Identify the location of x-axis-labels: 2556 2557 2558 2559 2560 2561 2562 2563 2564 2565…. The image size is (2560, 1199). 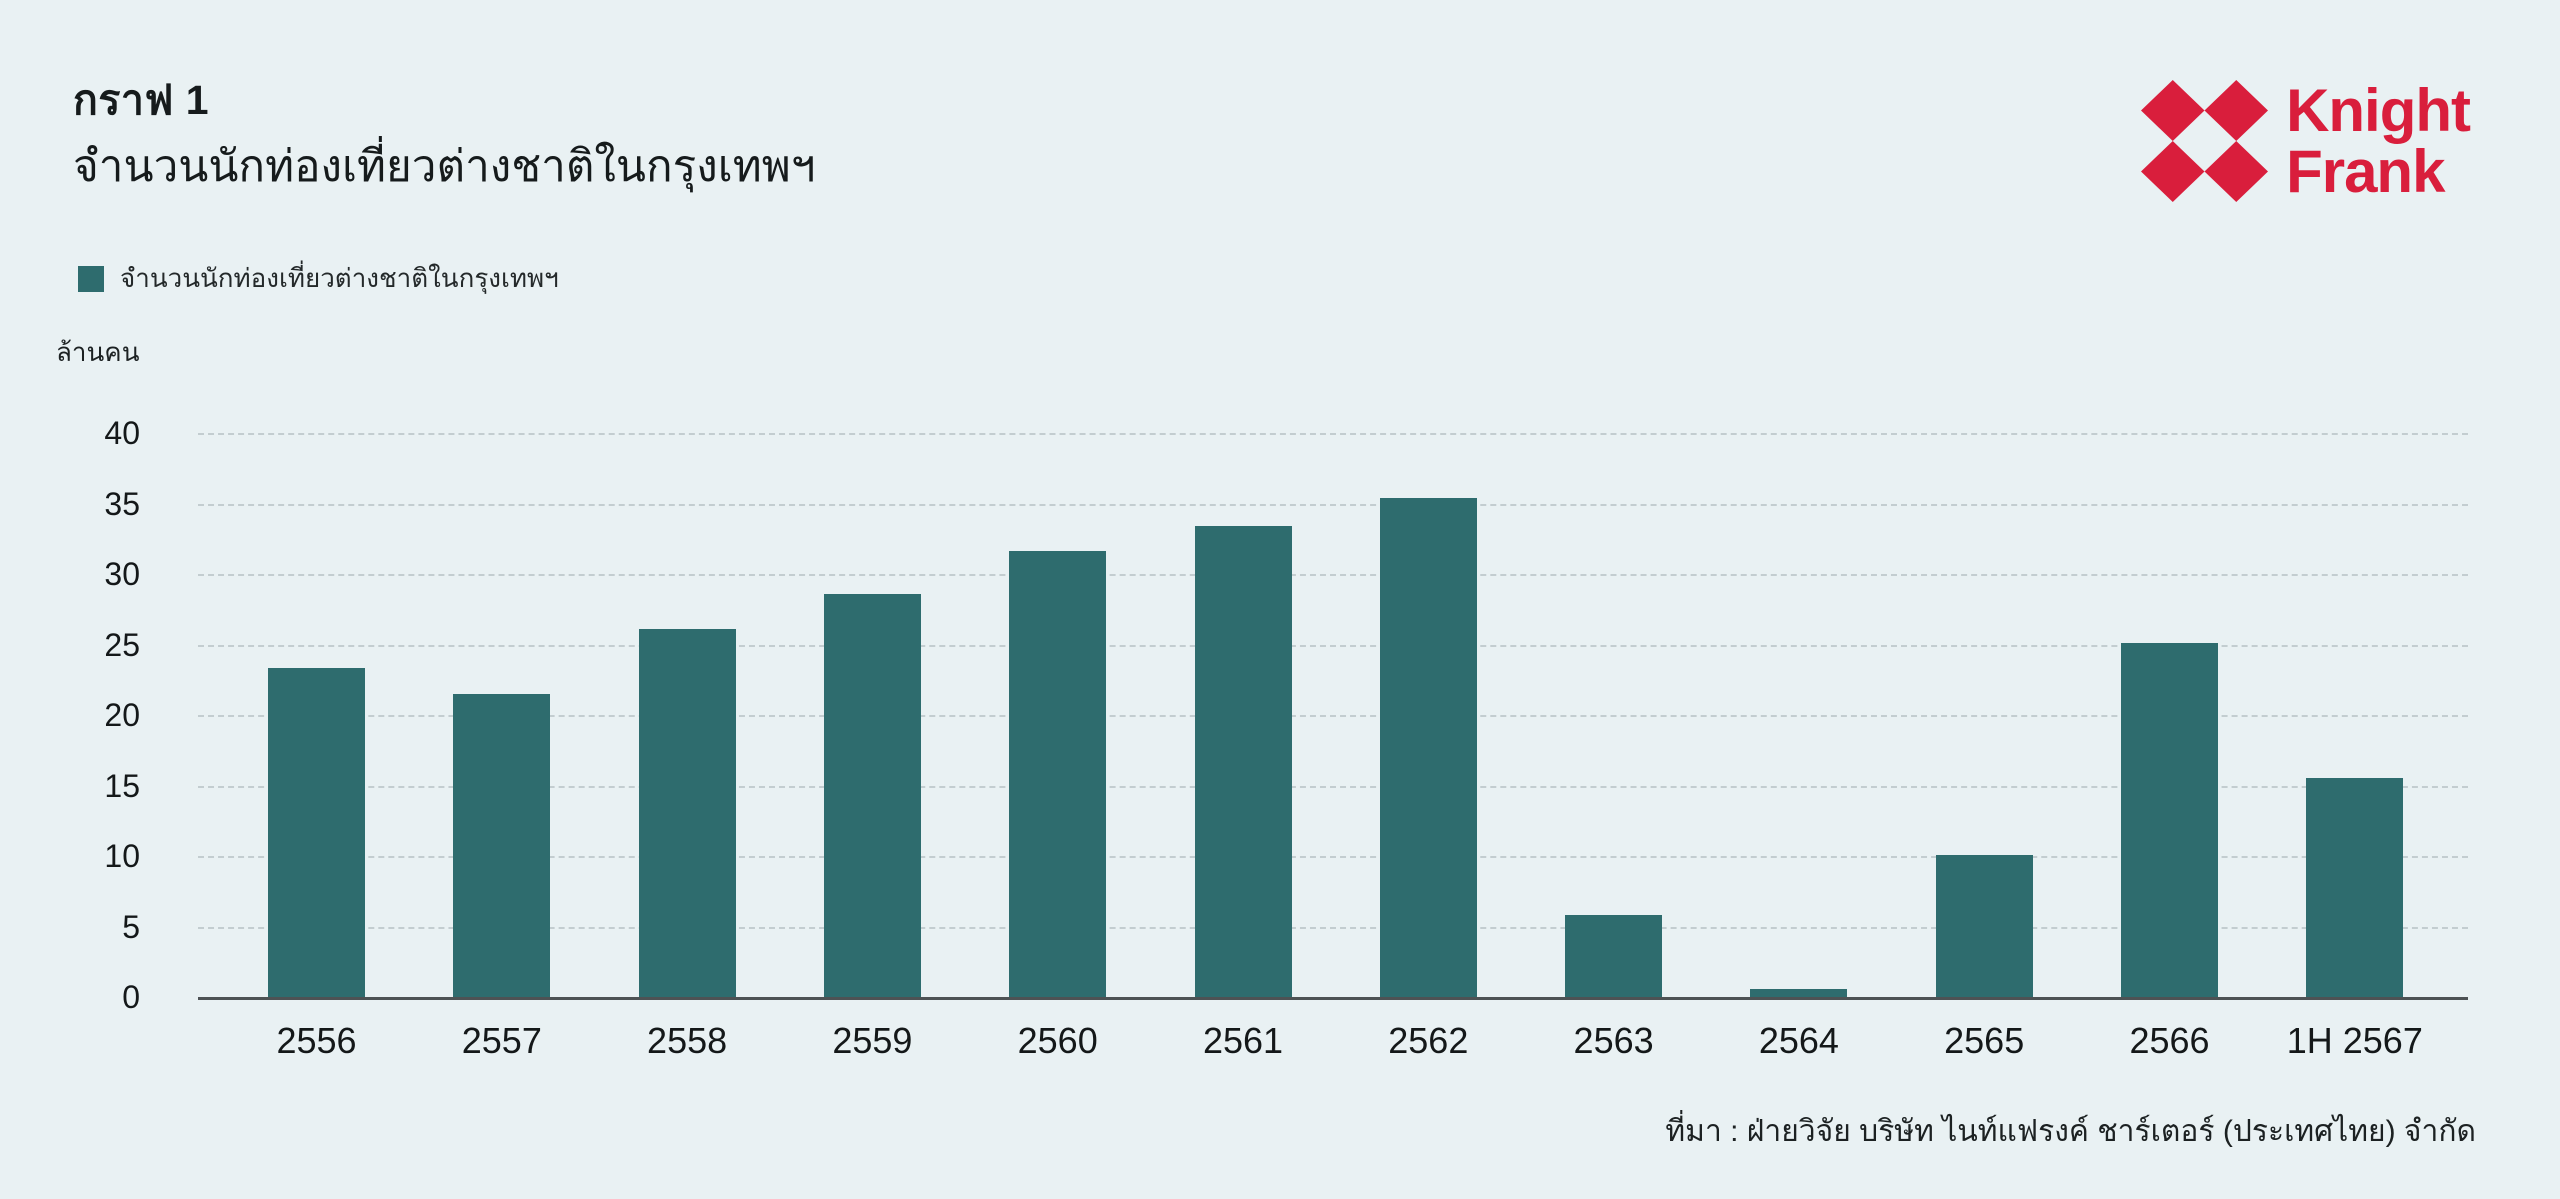
(1280, 1043).